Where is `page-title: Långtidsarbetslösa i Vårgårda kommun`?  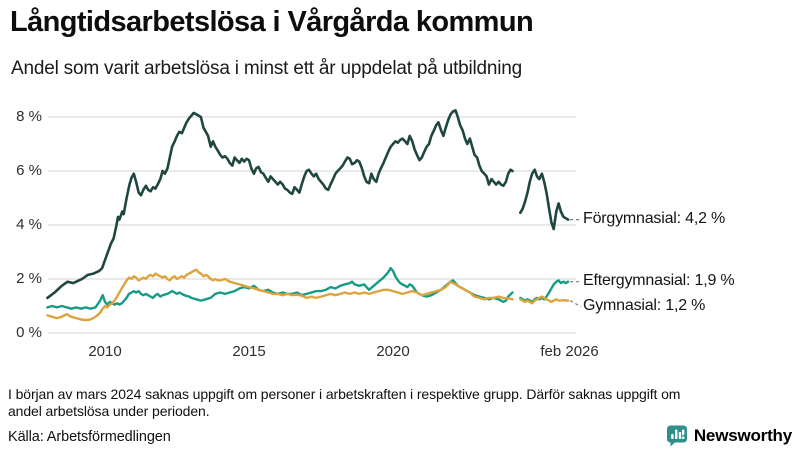 page-title: Långtidsarbetslösa i Vårgårda kommun is located at coordinates (272, 22).